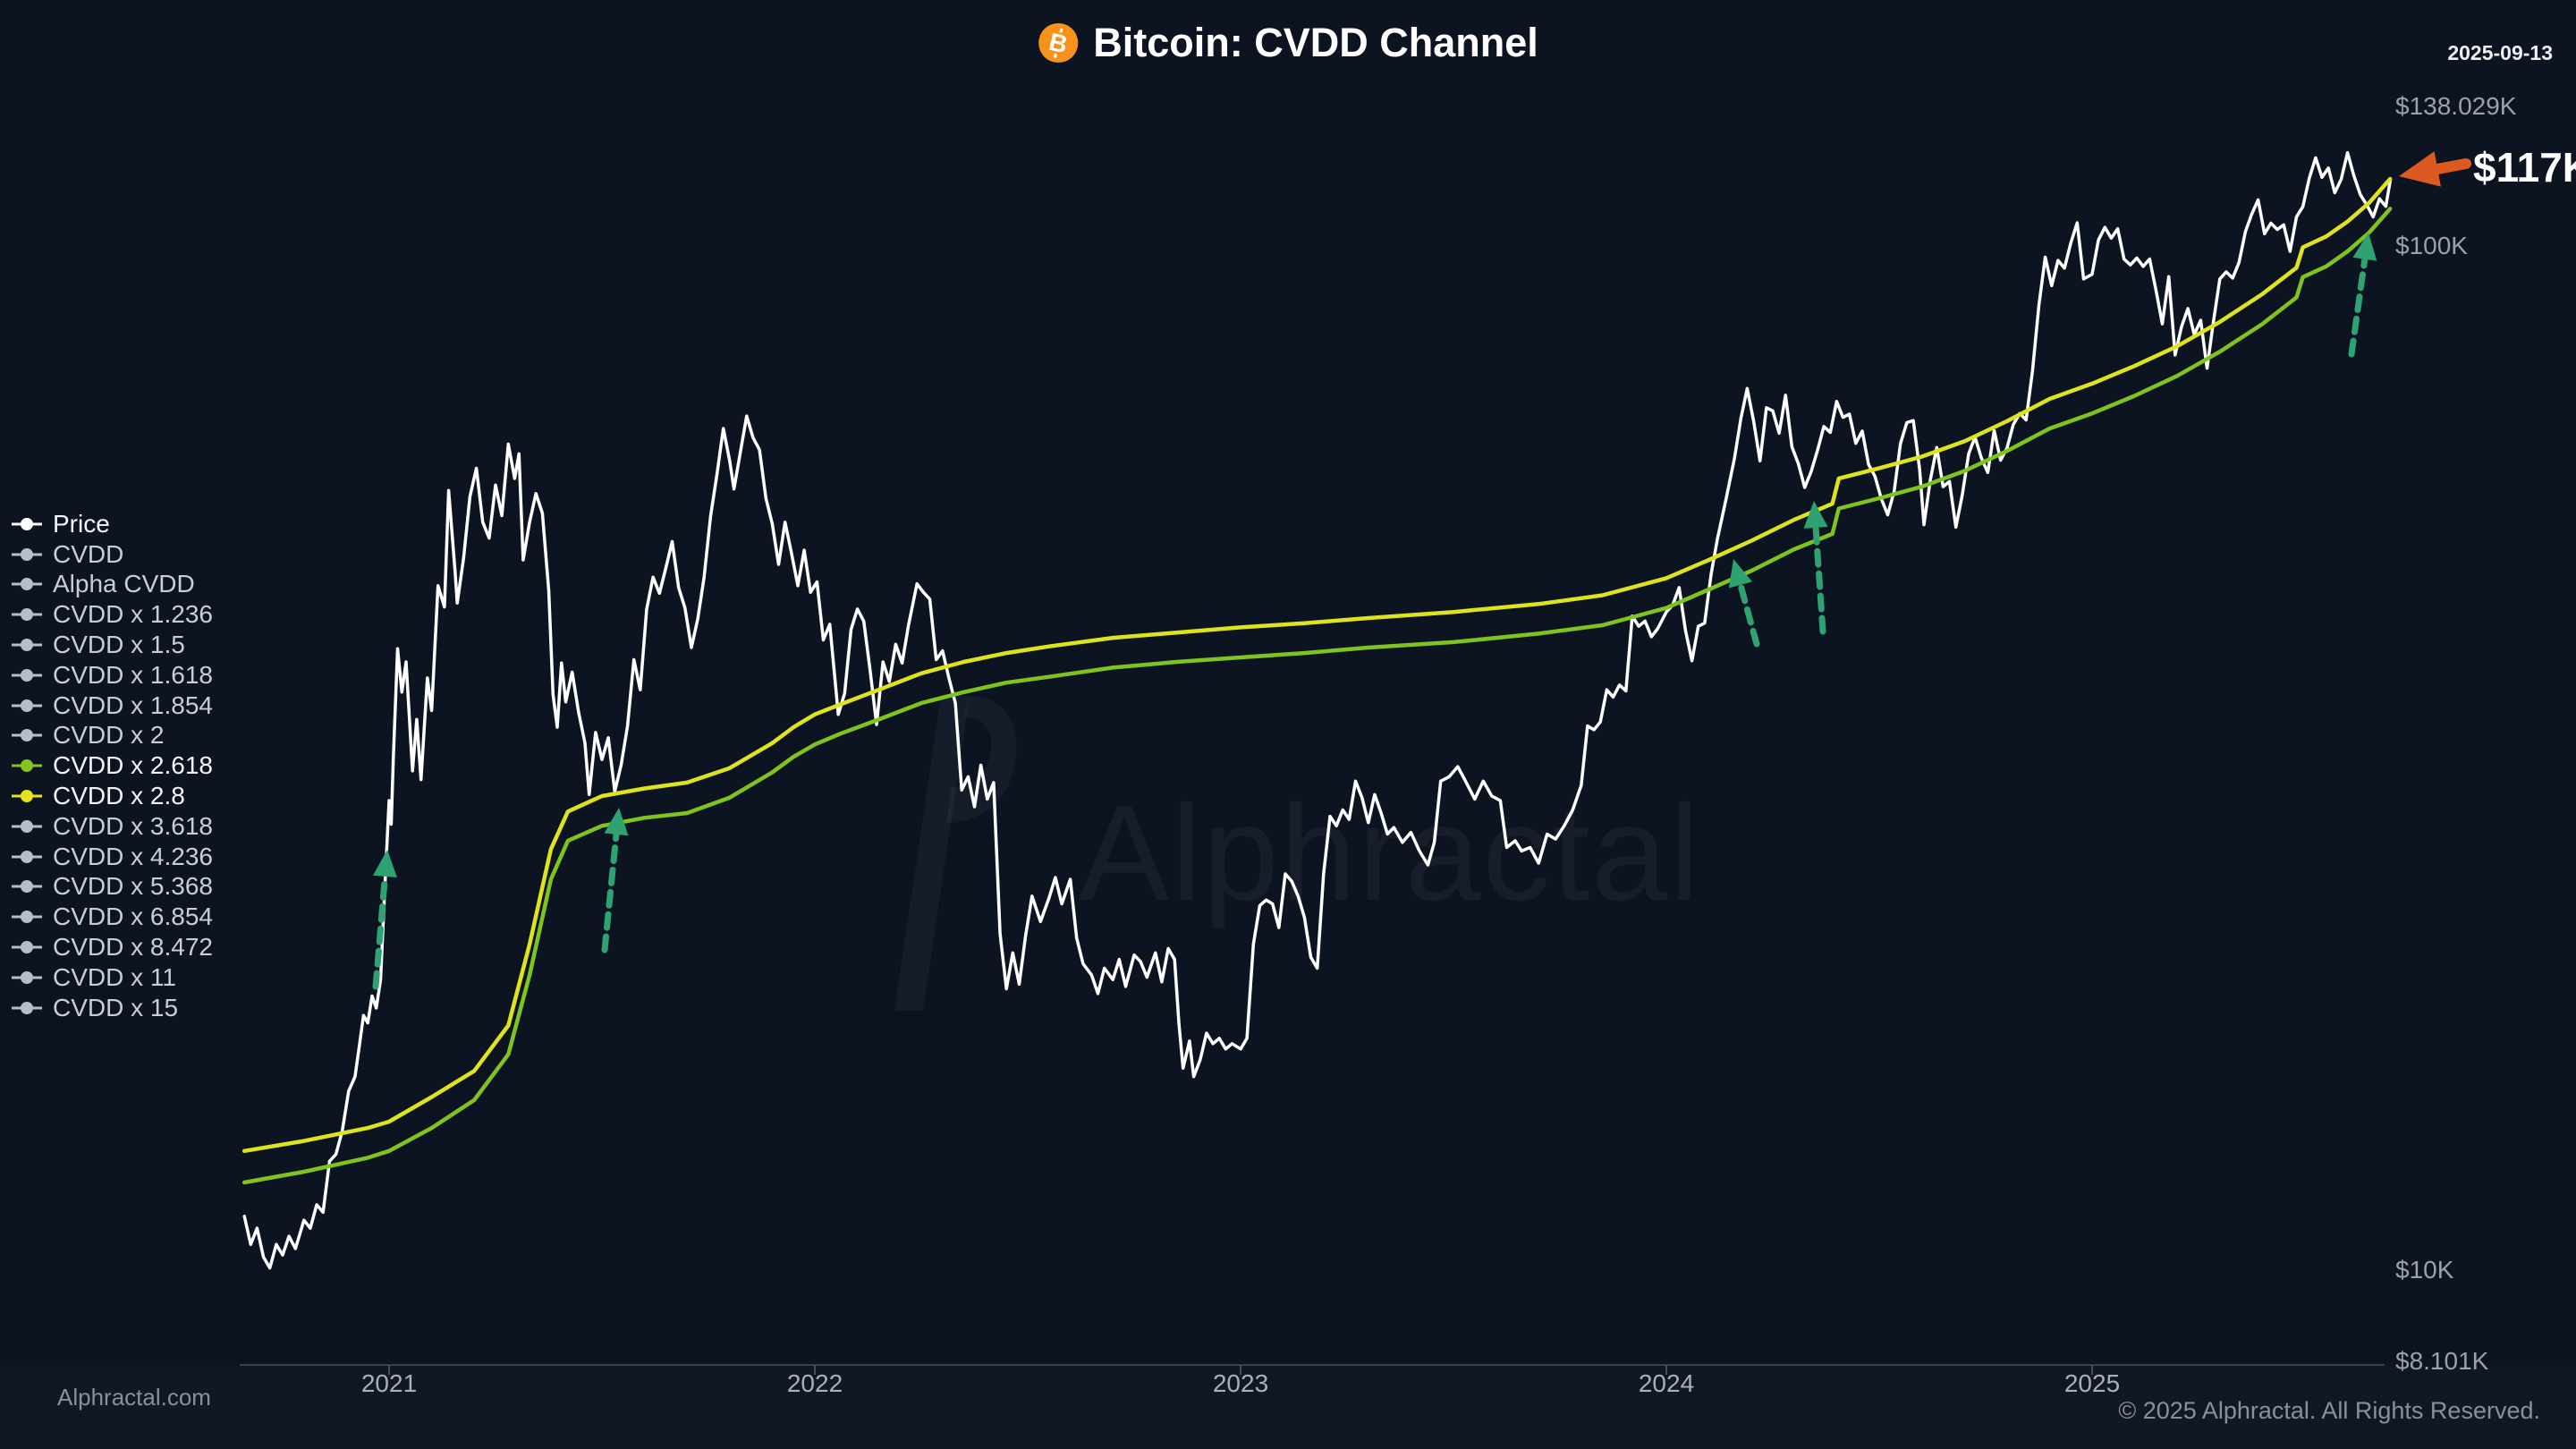 The height and width of the screenshot is (1449, 2576). I want to click on x-axis-label-2022: 2022, so click(814, 1383).